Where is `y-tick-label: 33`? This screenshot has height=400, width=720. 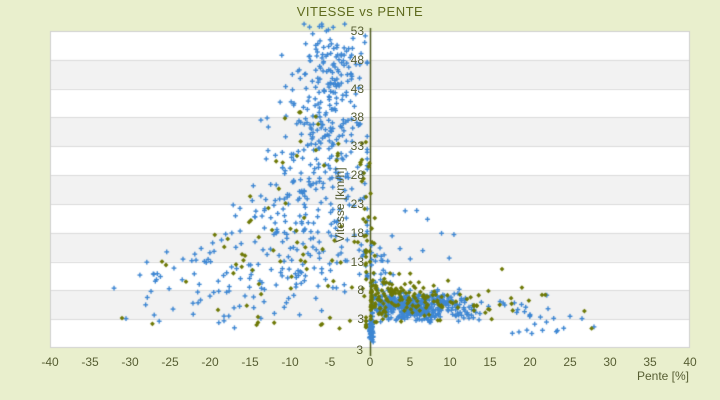
y-tick-label: 33 is located at coordinates (357, 146).